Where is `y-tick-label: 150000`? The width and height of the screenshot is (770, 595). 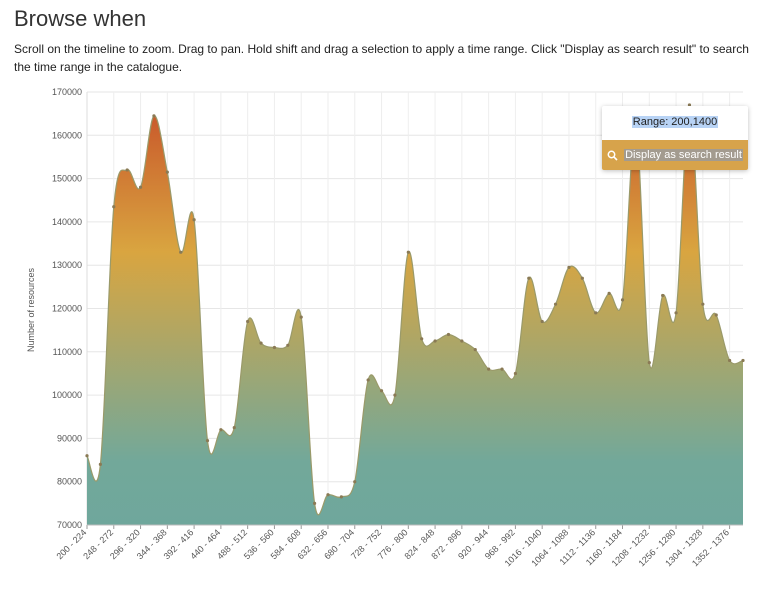 y-tick-label: 150000 is located at coordinates (67, 179).